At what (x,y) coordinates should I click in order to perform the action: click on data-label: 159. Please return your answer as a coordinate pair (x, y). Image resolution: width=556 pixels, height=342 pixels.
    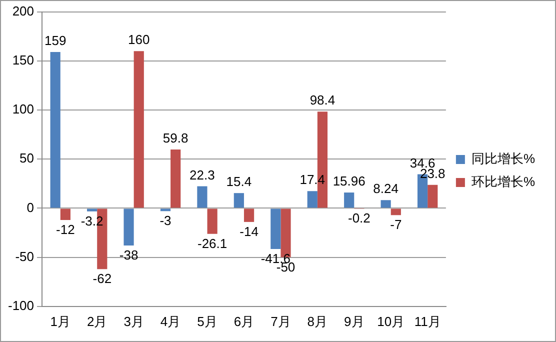
    Looking at the image, I should click on (55, 40).